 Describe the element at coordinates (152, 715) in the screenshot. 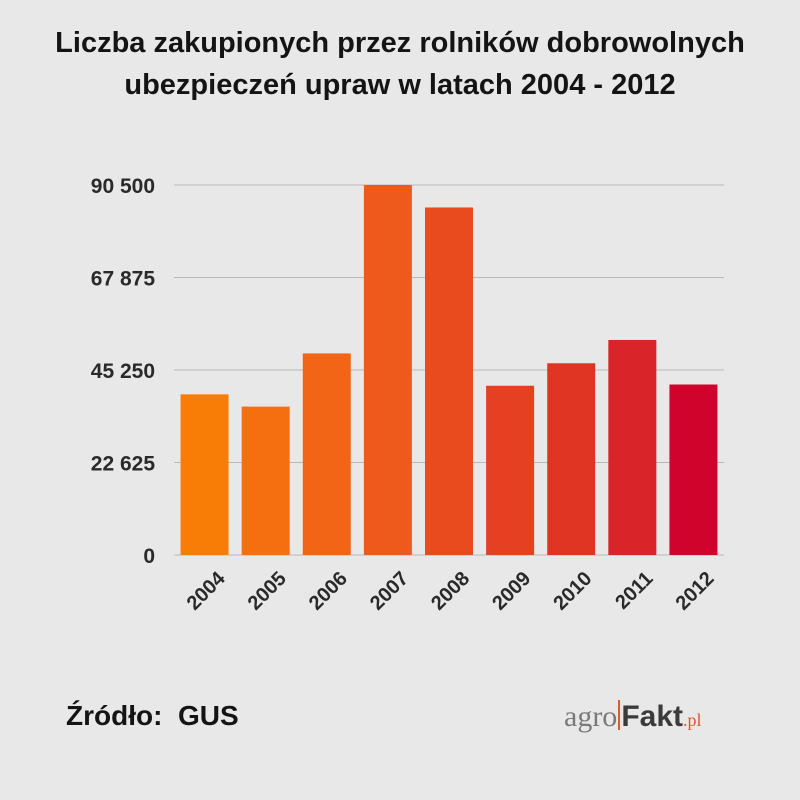

I see `source-label: Źródło: GUS` at that location.